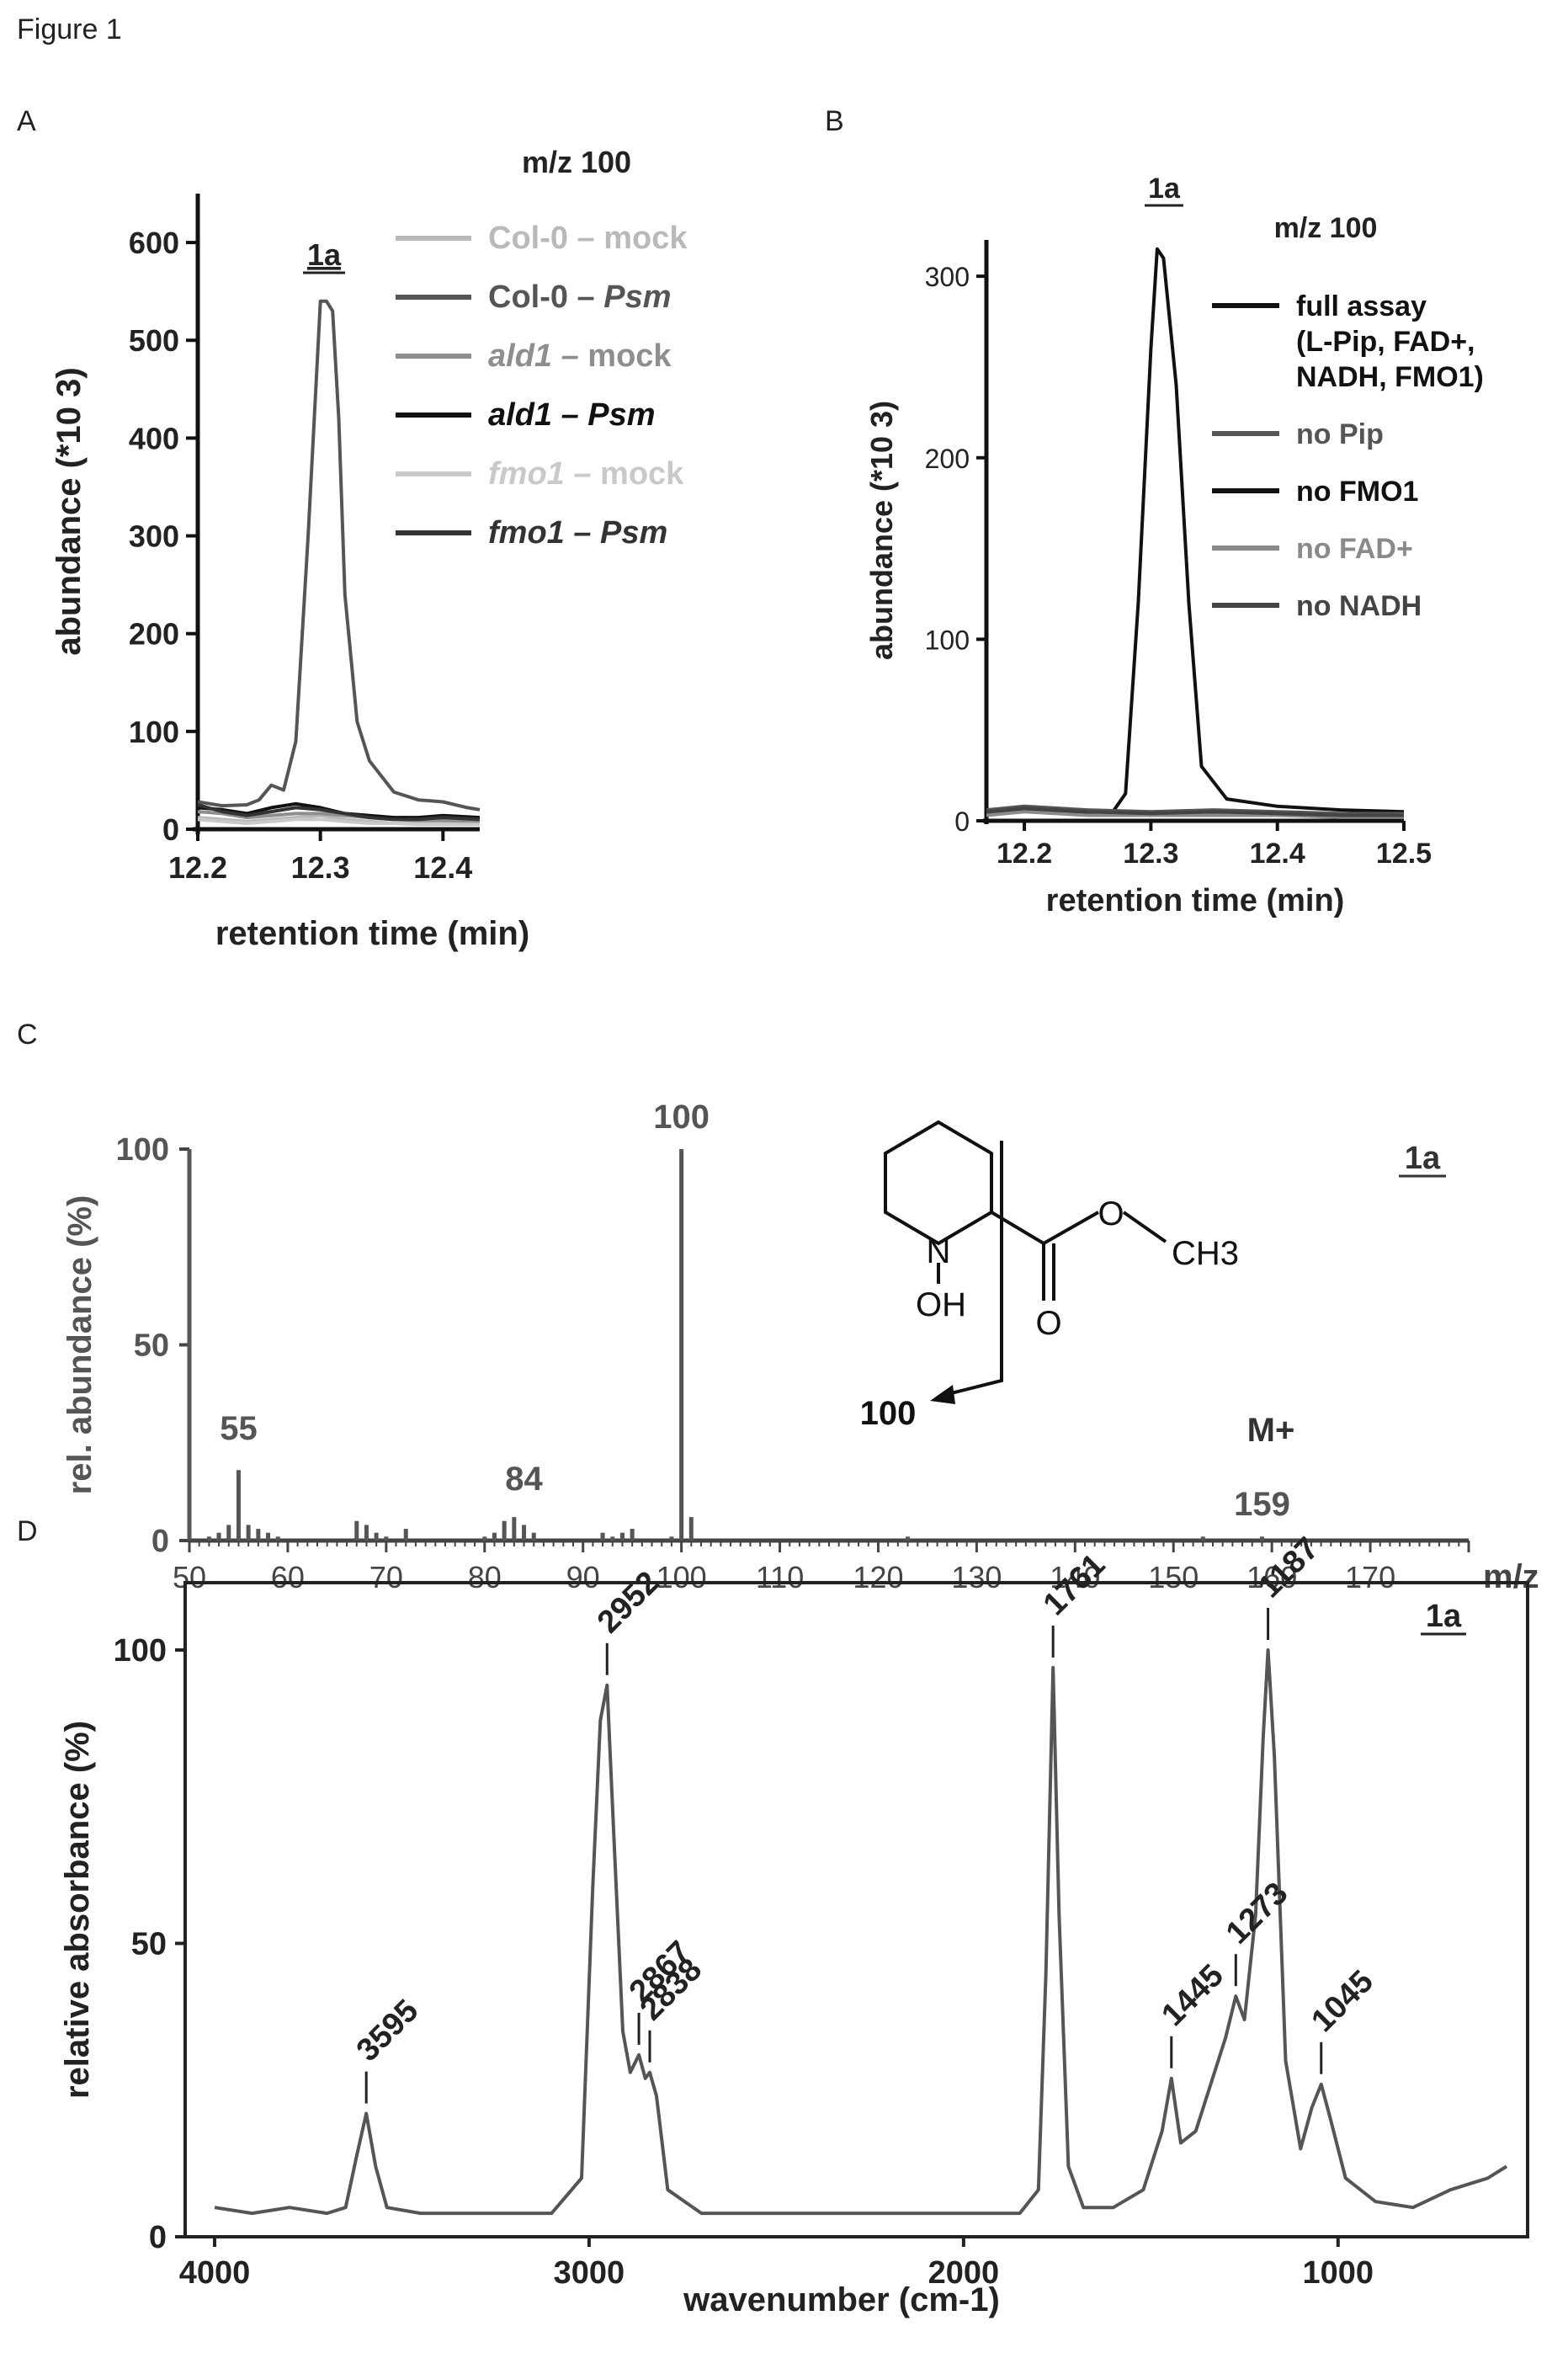  I want to click on y-tick-label: 300, so click(154, 536).